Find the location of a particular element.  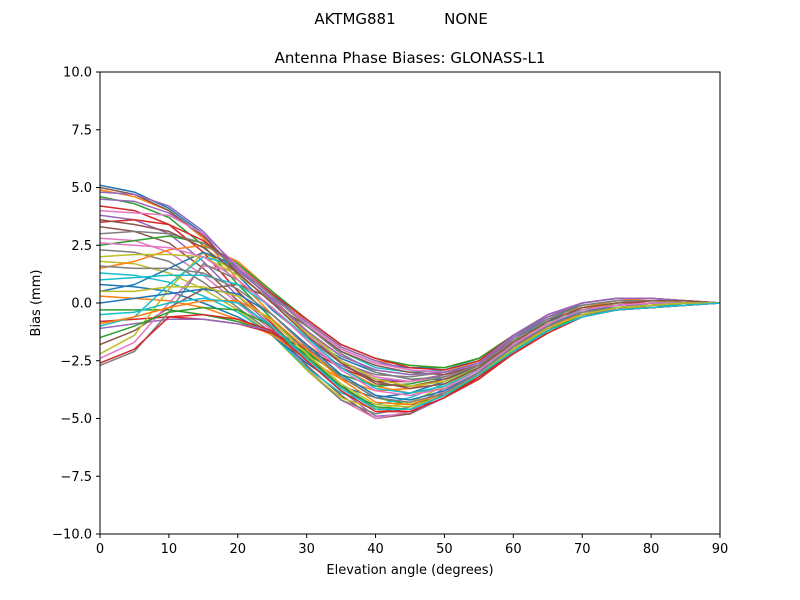

x-tick-label: 0 is located at coordinates (100, 549).